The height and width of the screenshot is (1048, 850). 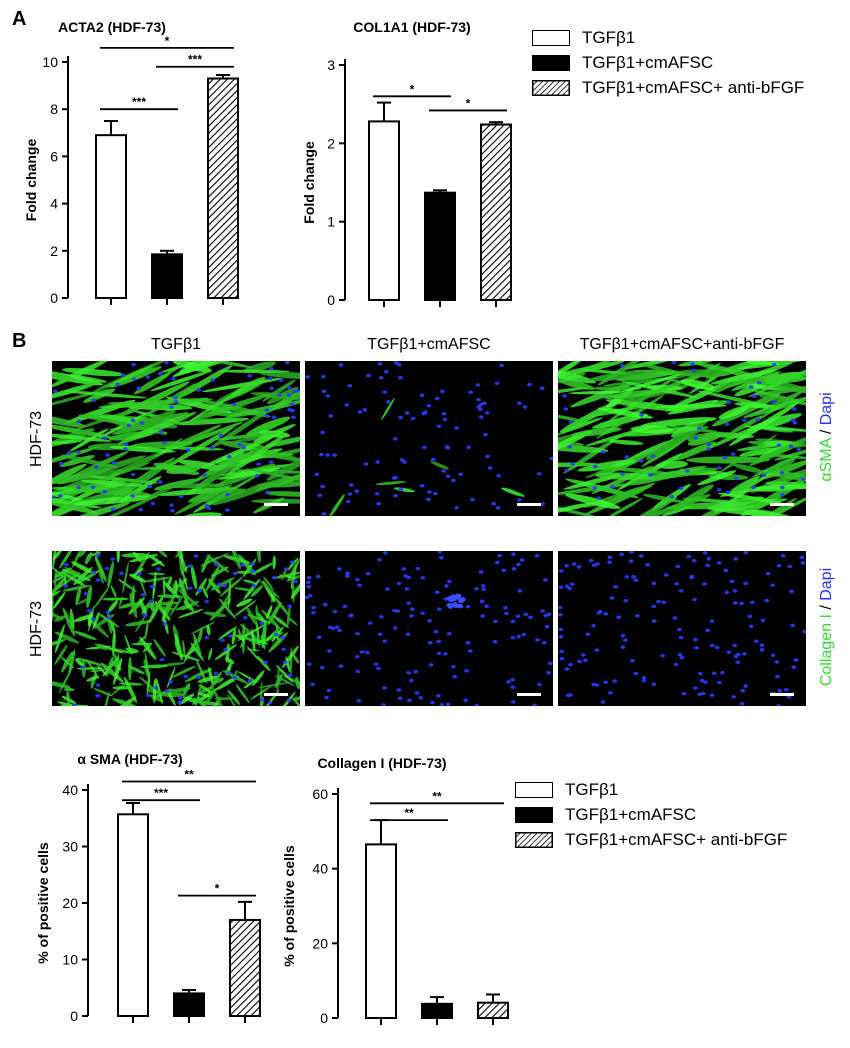 What do you see at coordinates (529, 504) in the screenshot?
I see `scale-bar` at bounding box center [529, 504].